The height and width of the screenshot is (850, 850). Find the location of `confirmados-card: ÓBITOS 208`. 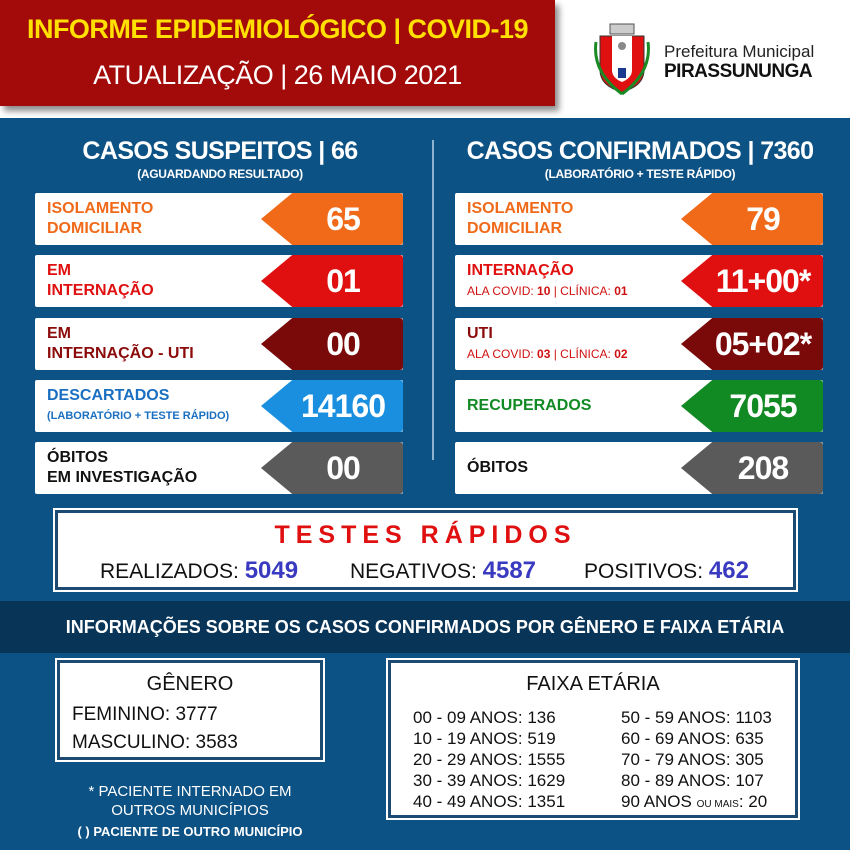

confirmados-card: ÓBITOS 208 is located at coordinates (639, 468).